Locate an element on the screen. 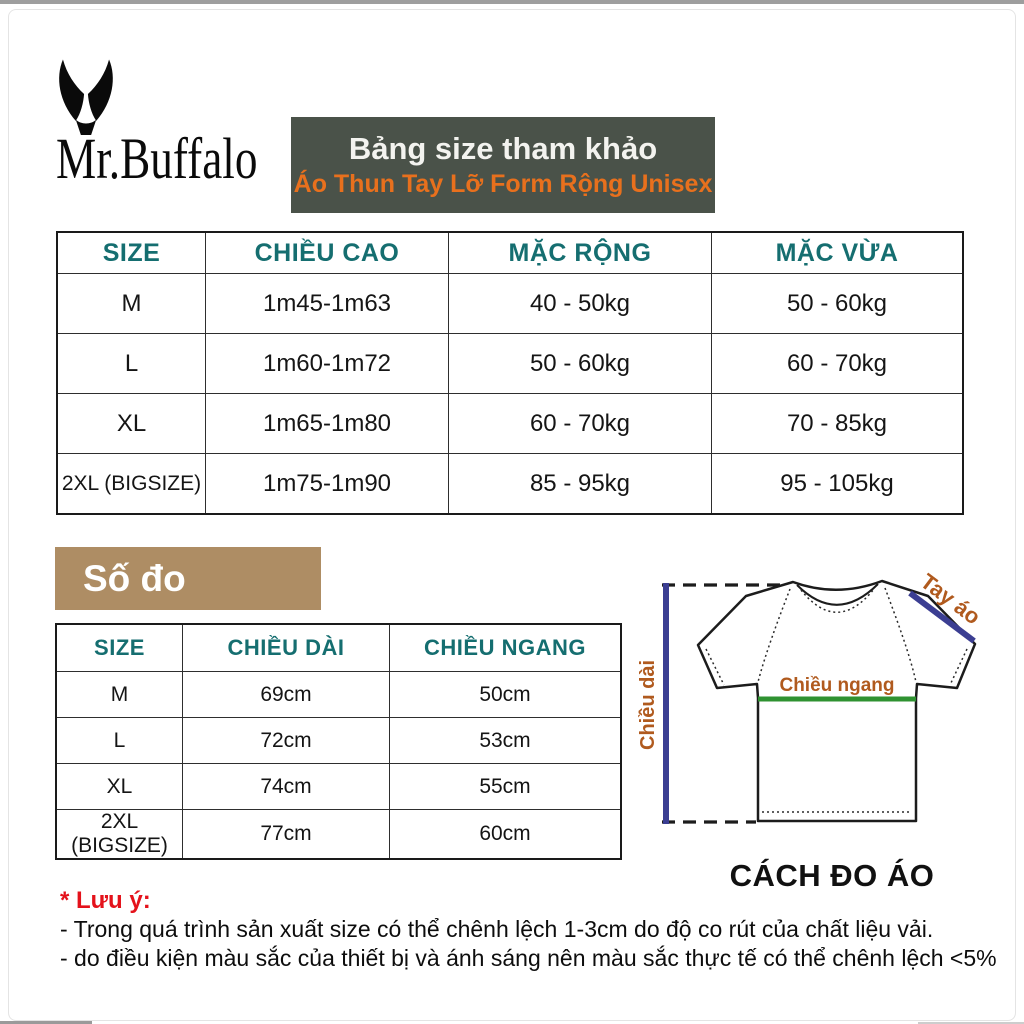 The image size is (1024, 1024). table-row: XL 1m65-1m80 60 - 70kg 70 - 85kg is located at coordinates (510, 423).